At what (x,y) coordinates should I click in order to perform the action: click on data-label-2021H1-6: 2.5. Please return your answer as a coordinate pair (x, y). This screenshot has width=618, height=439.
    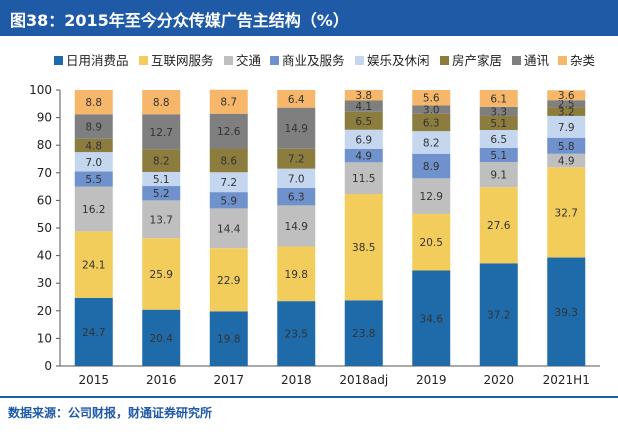
    Looking at the image, I should click on (566, 105).